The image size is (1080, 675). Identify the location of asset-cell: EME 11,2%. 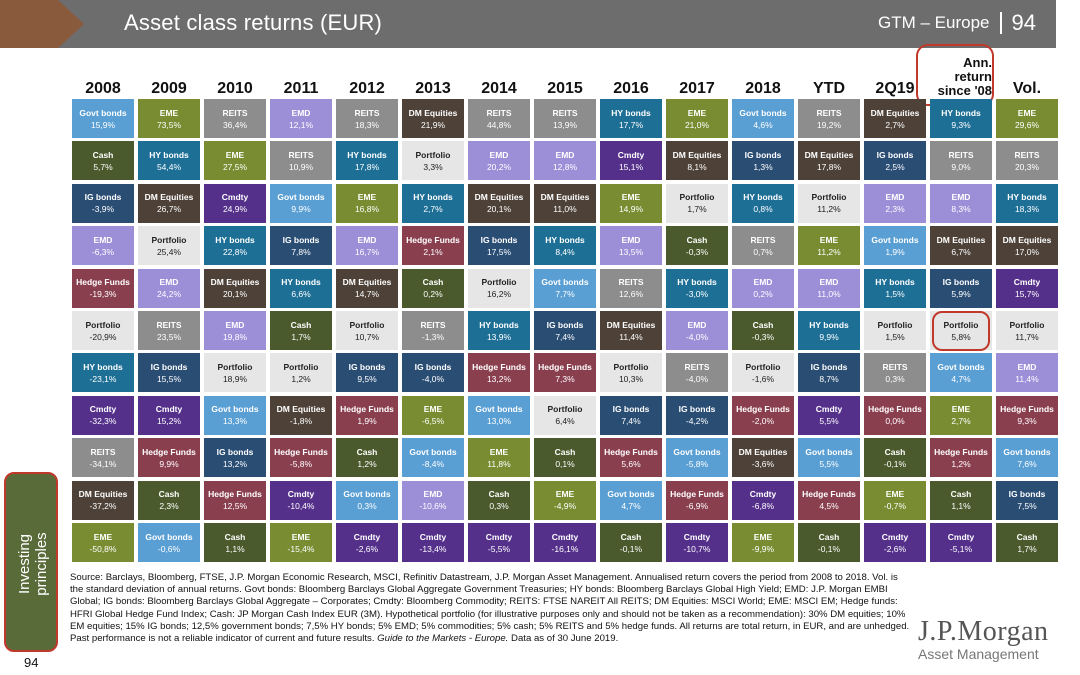
(829, 246).